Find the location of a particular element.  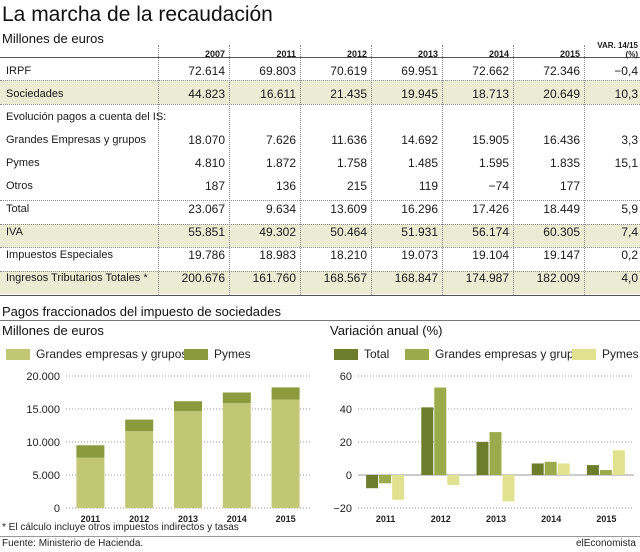

table-cell: 44.823 is located at coordinates (206, 93).